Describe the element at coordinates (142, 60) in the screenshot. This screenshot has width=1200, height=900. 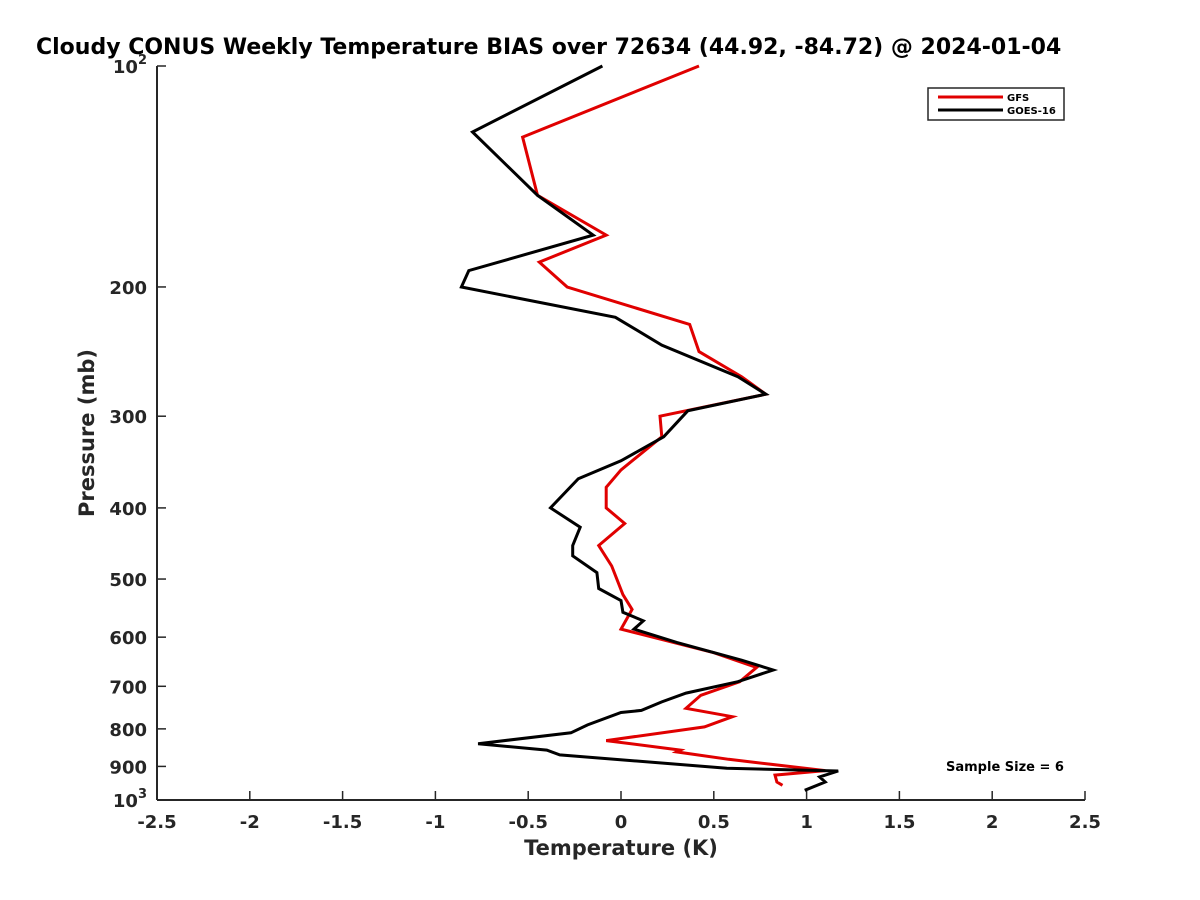
I see `y-tick-exponent: 2` at that location.